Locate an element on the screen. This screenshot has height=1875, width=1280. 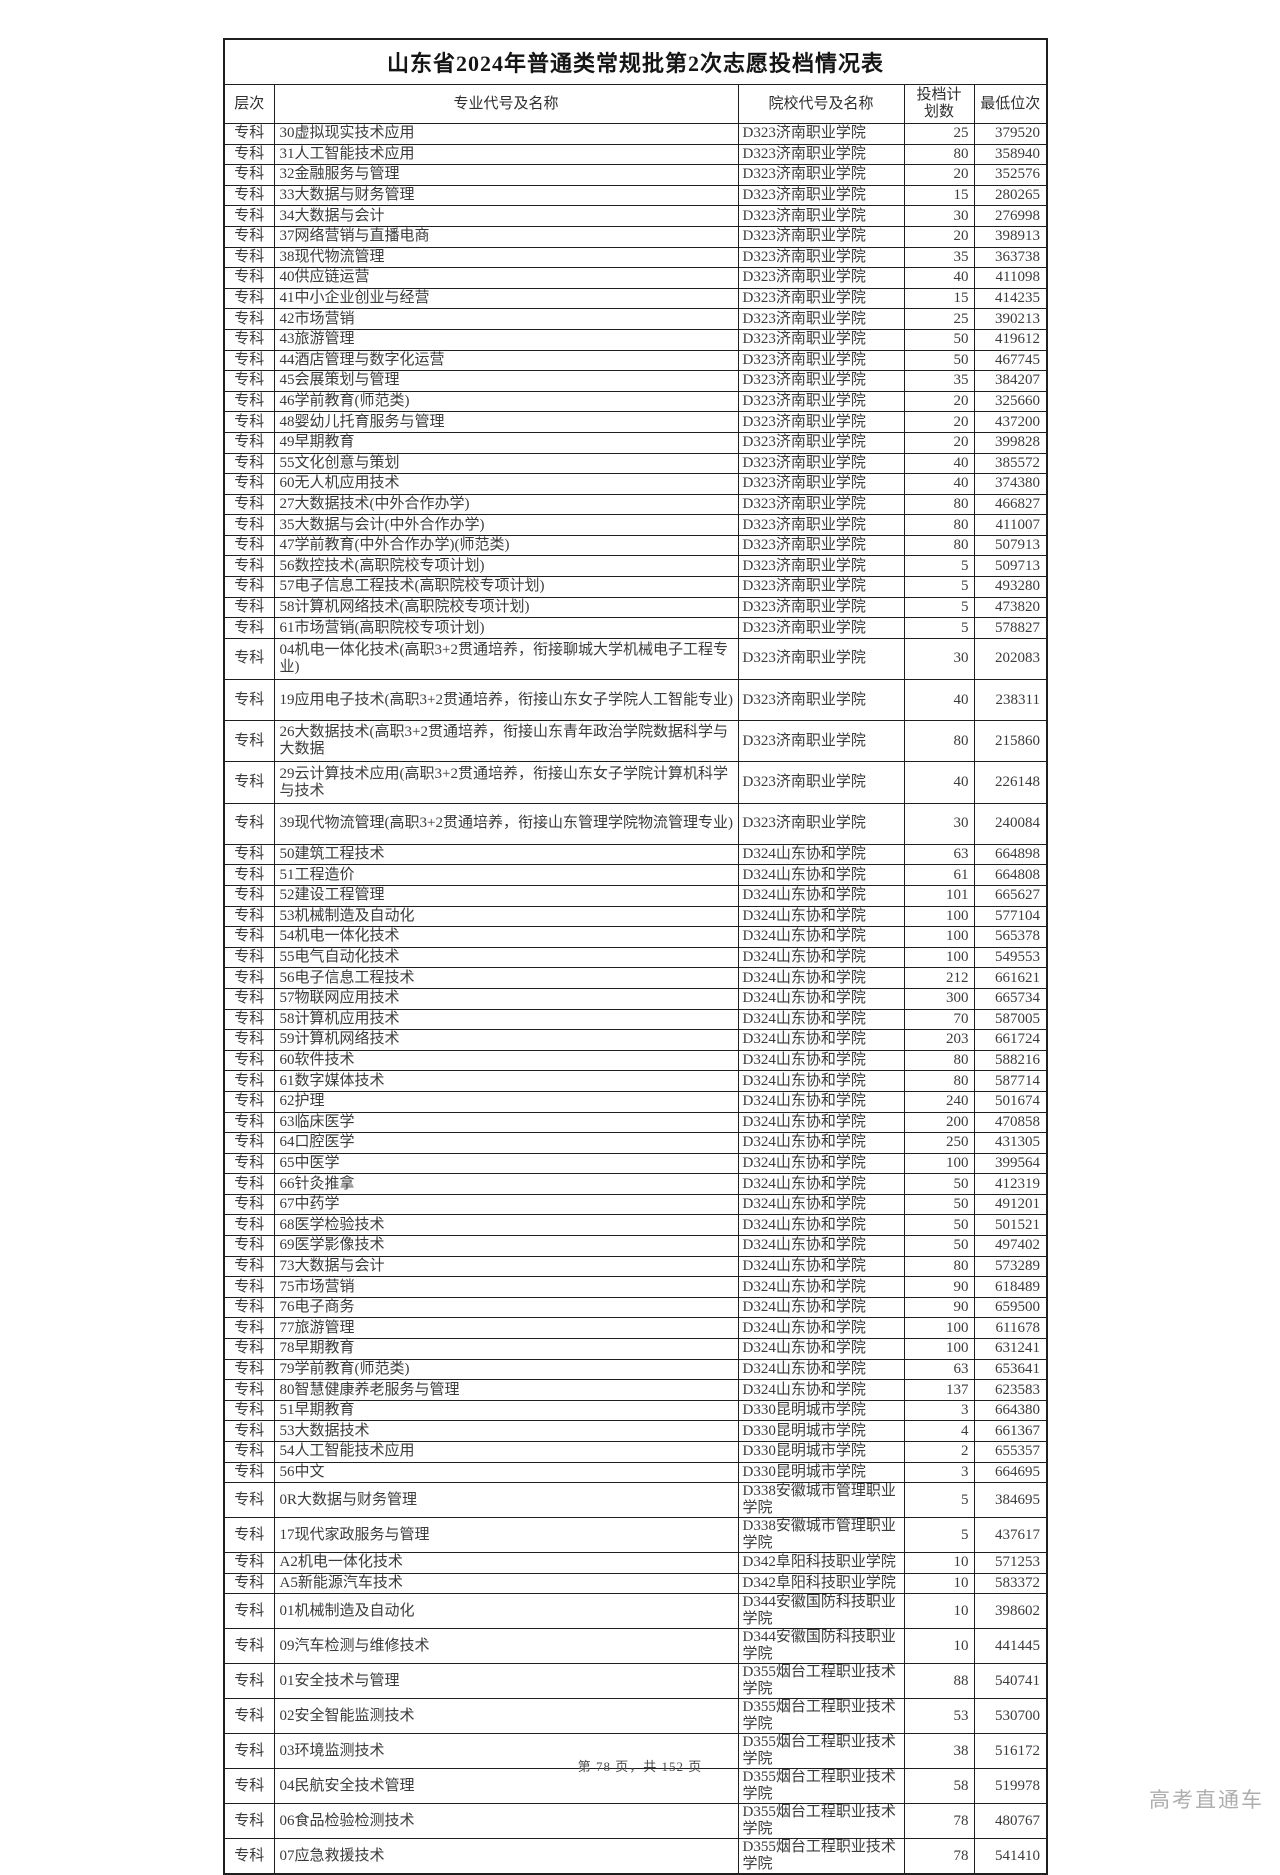
row-rank: 661724 is located at coordinates (1010, 1040).